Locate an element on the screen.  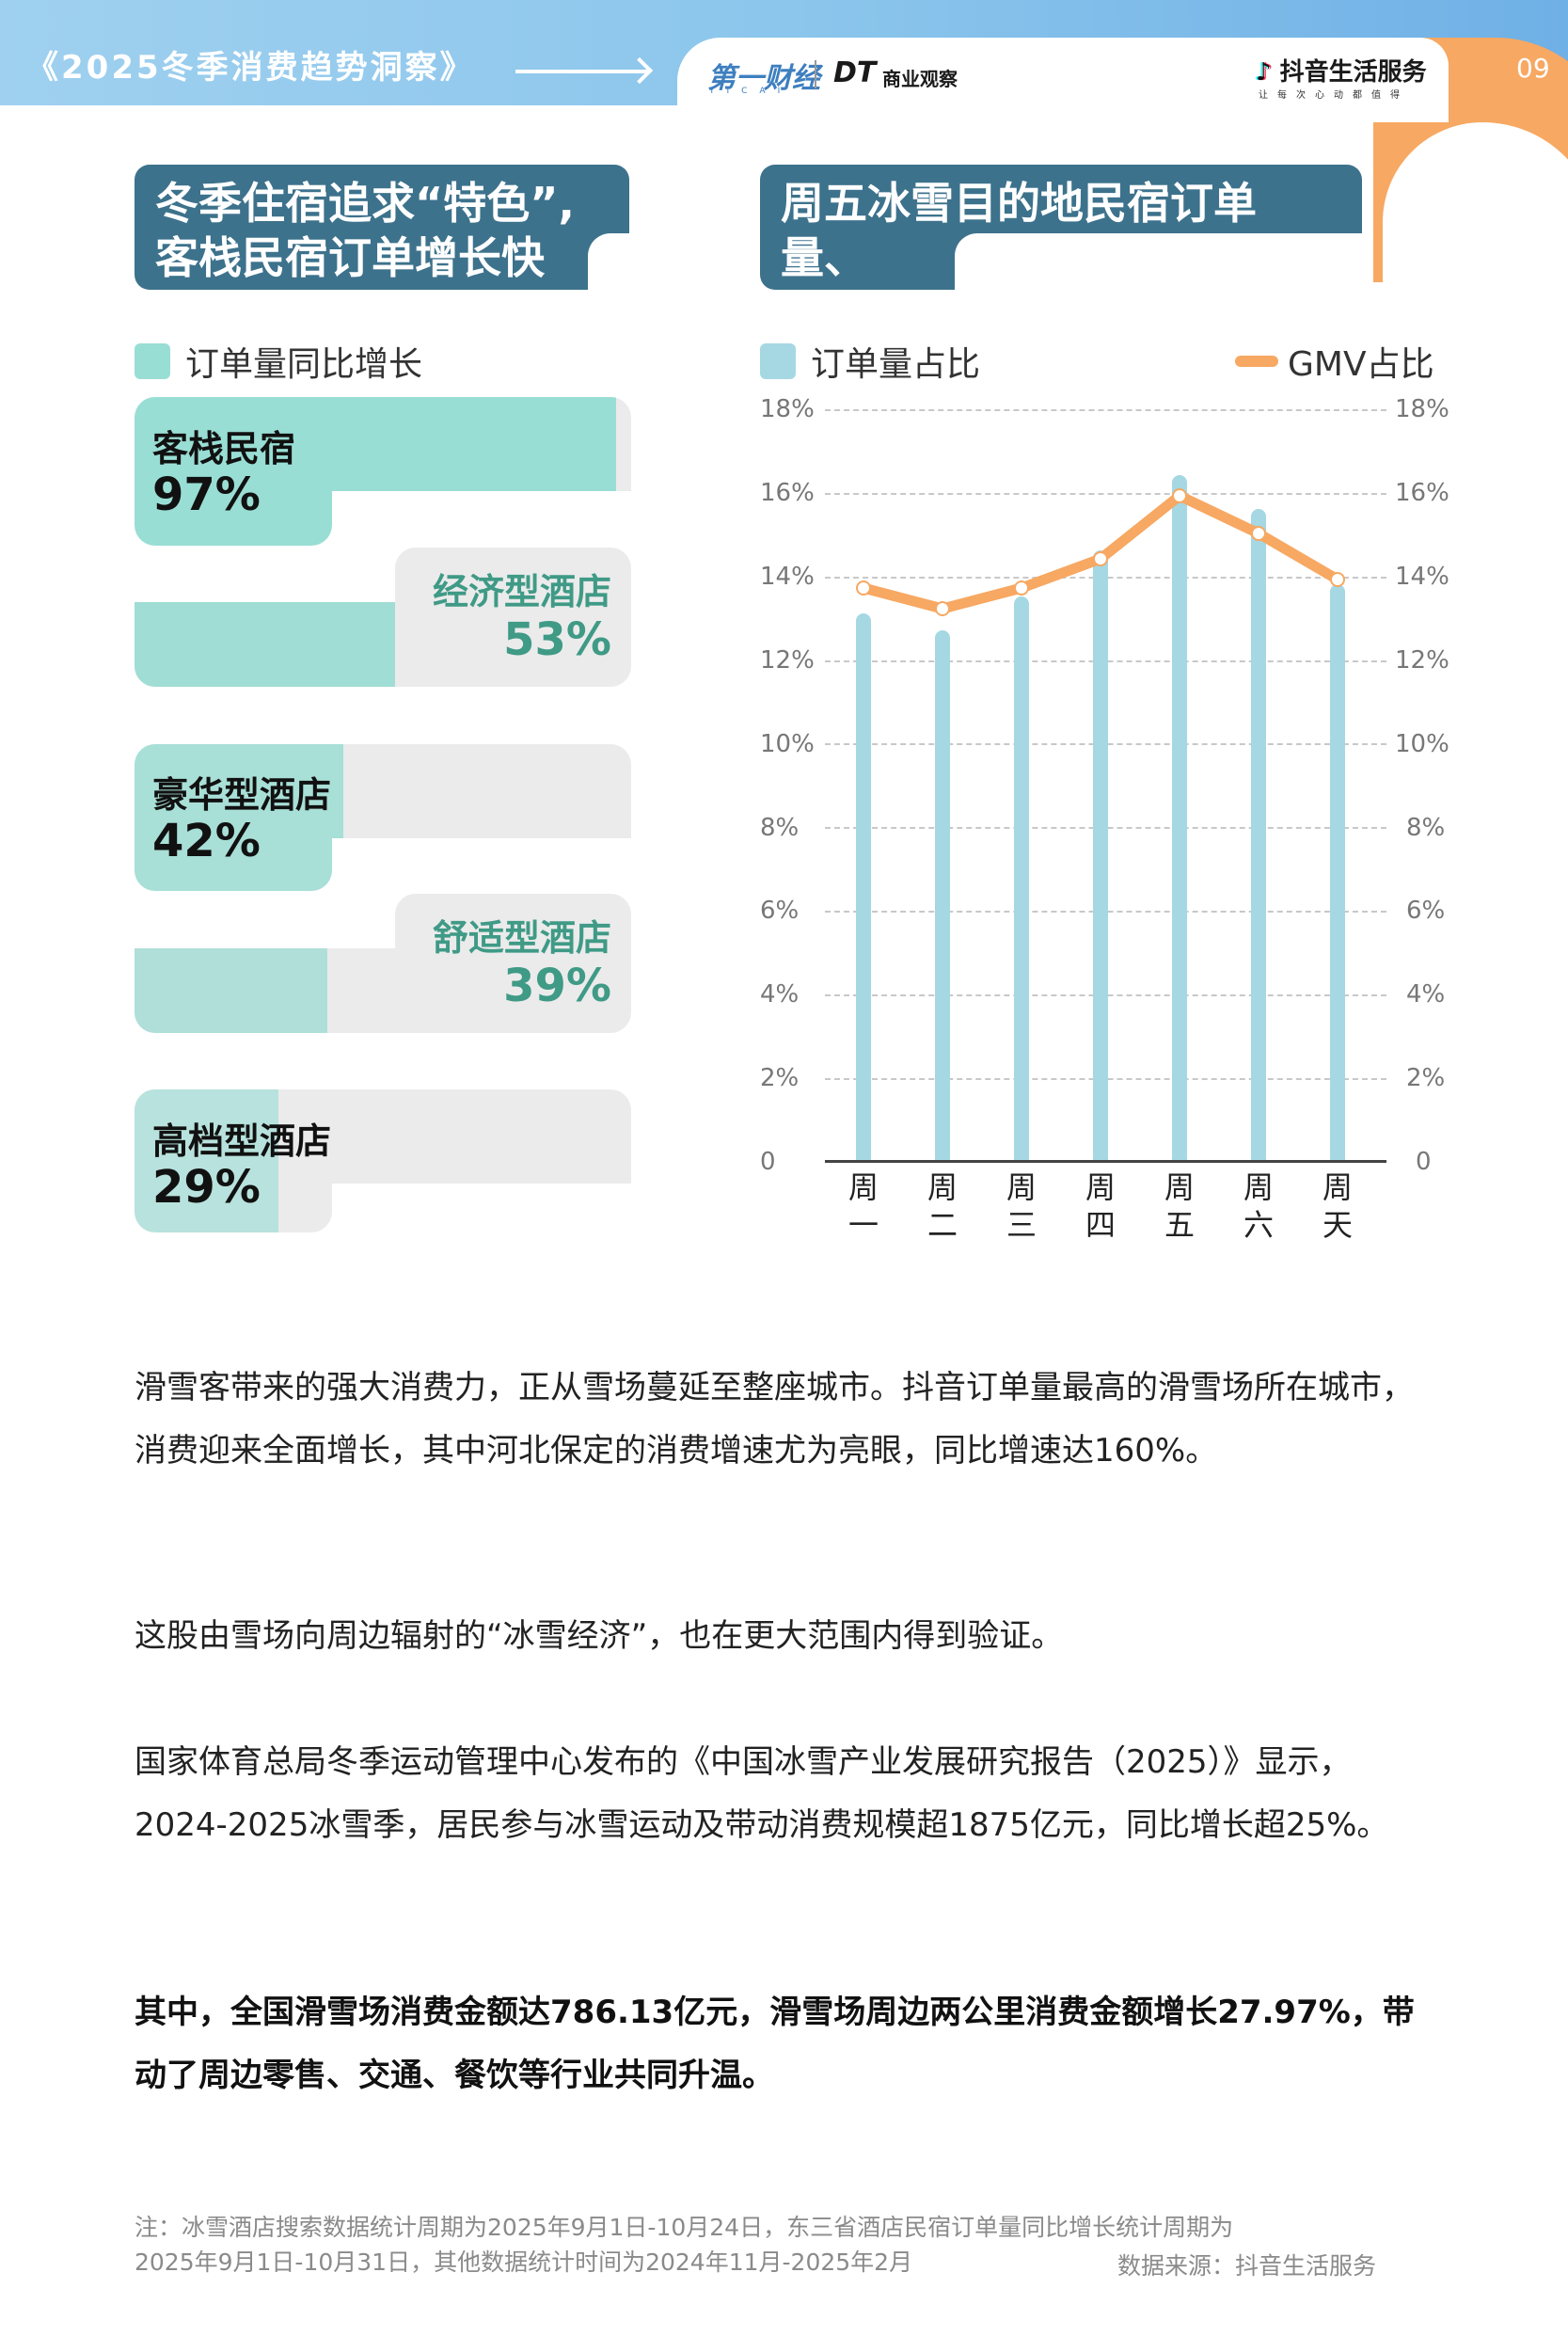
decorative-white-corner is located at coordinates (1476, 244).